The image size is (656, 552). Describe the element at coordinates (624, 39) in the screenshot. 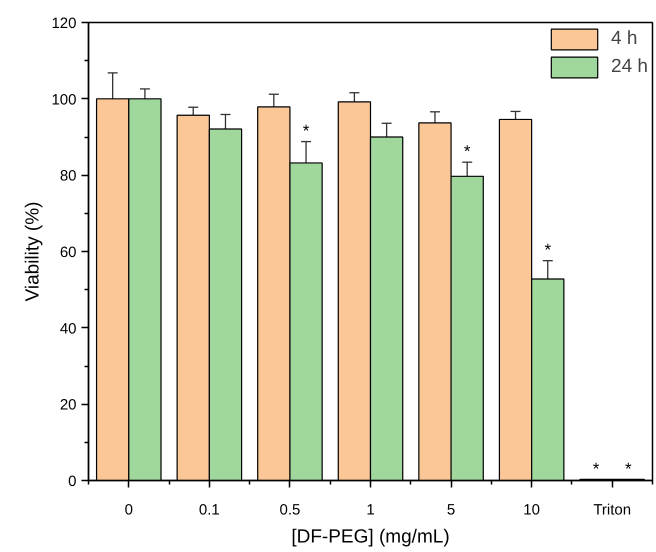

I see `legend-label: 4 h` at that location.